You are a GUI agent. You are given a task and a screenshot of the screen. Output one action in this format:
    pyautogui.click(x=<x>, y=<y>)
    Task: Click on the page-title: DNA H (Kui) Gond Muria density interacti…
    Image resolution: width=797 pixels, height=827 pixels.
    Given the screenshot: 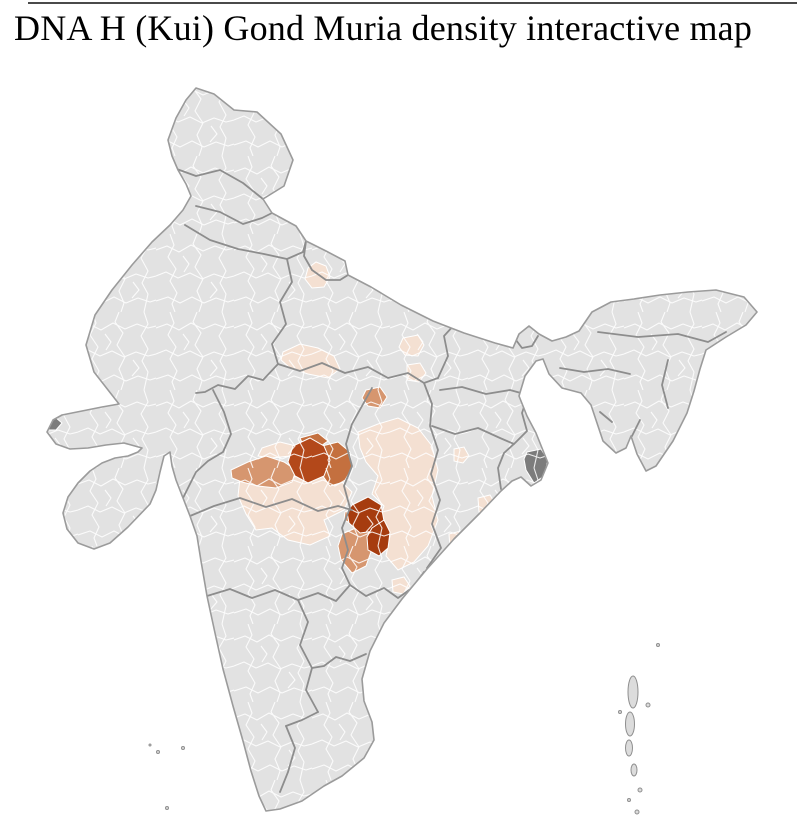 What is the action you would take?
    pyautogui.click(x=383, y=28)
    